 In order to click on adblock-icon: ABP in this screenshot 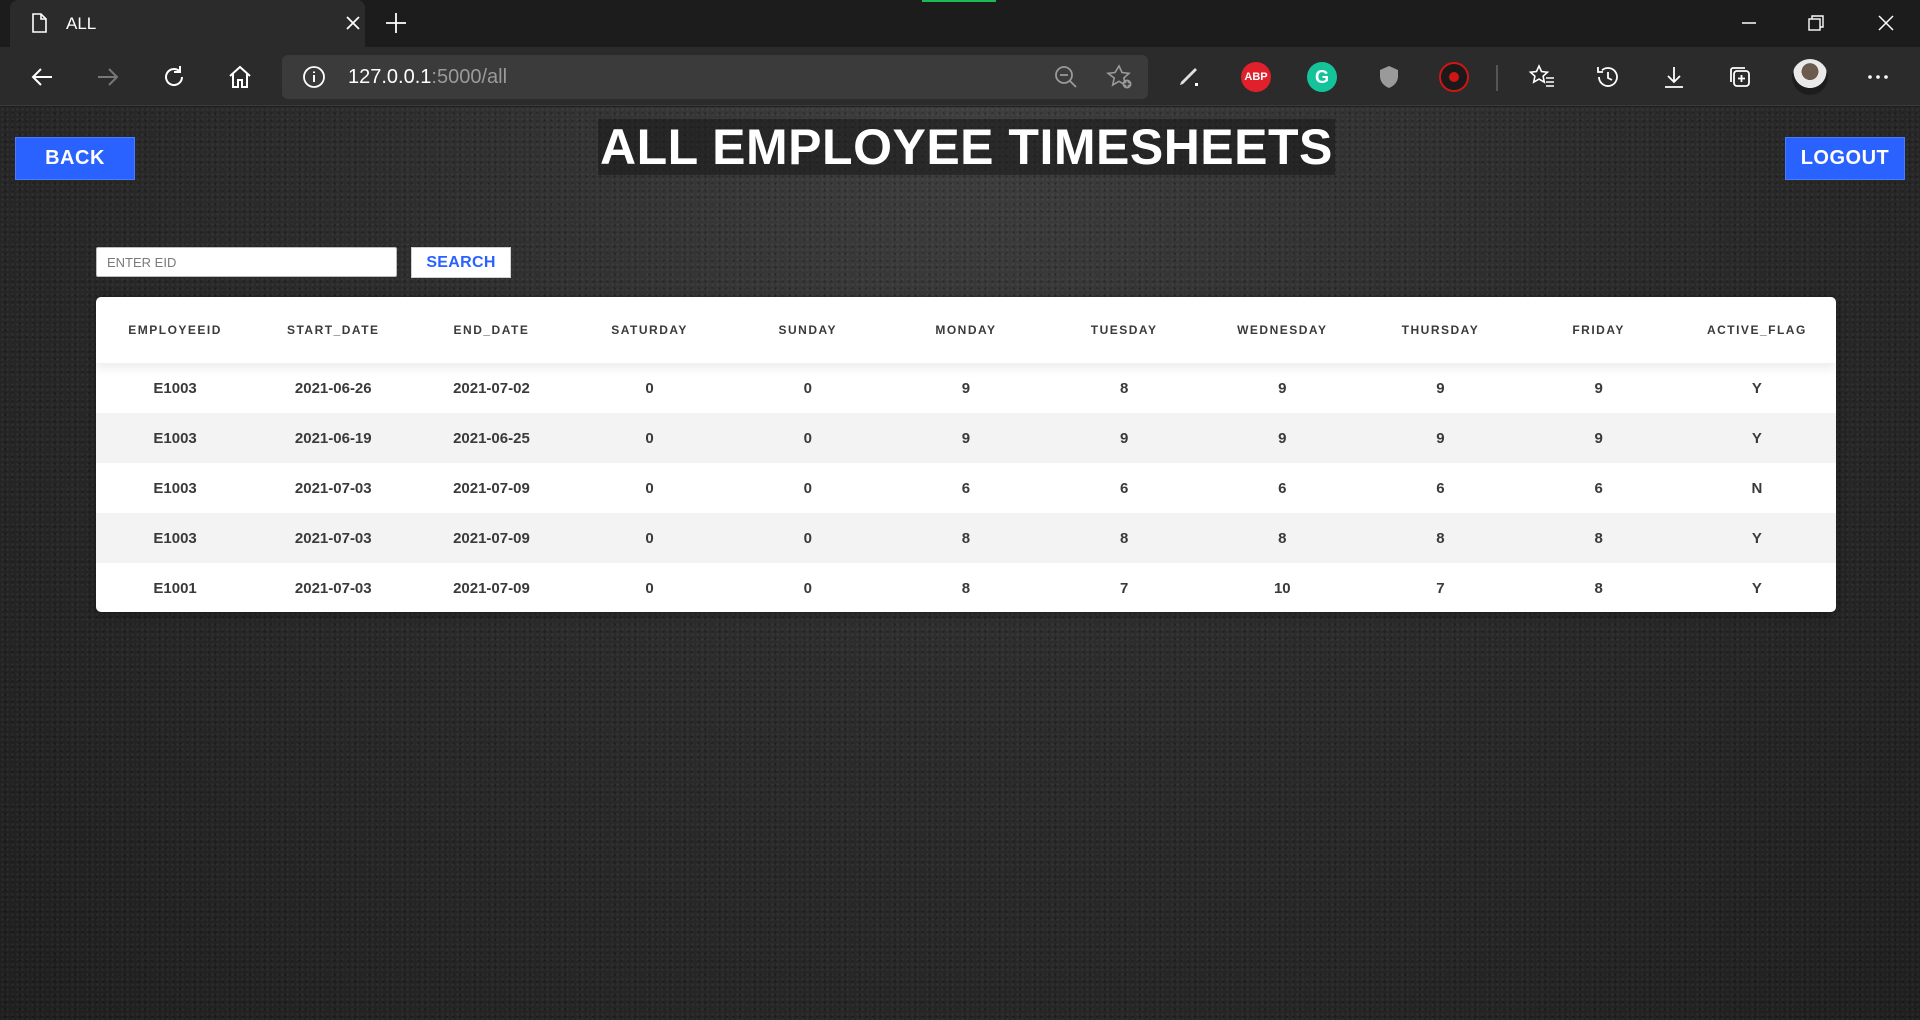, I will do `click(1256, 77)`.